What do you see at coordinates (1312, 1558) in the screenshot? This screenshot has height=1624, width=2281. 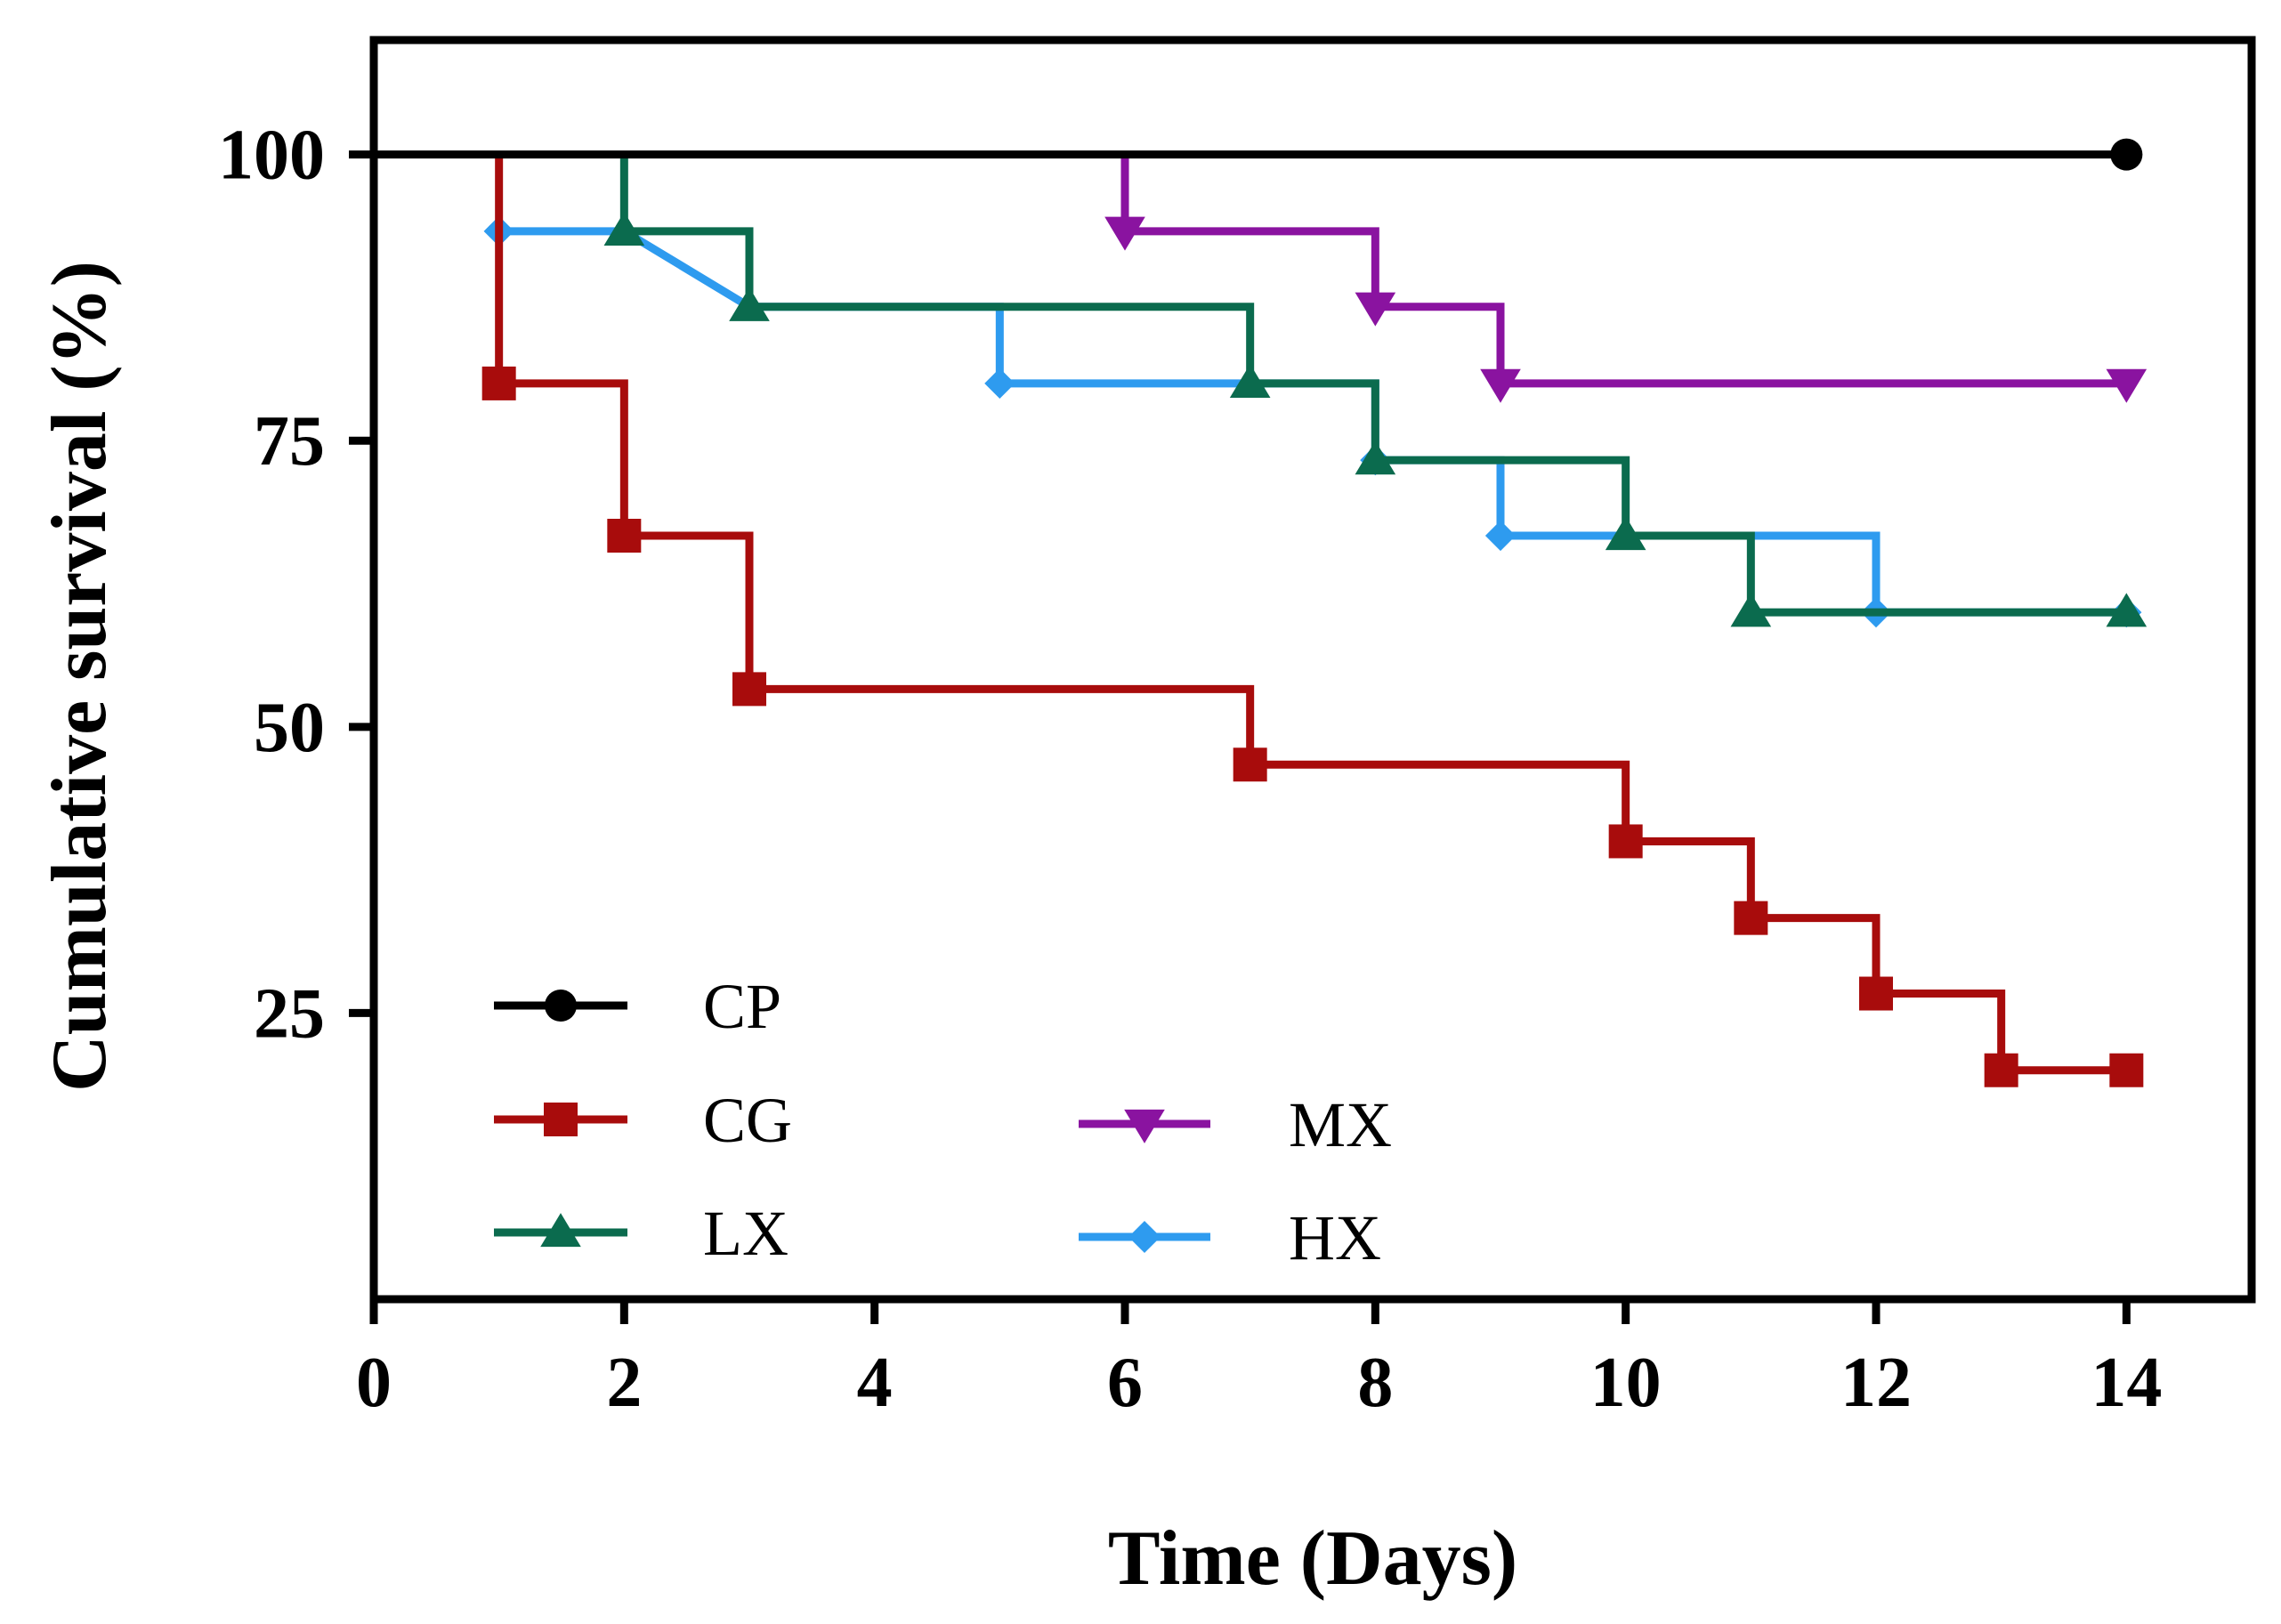 I see `x-axis-title: Time (Days)` at bounding box center [1312, 1558].